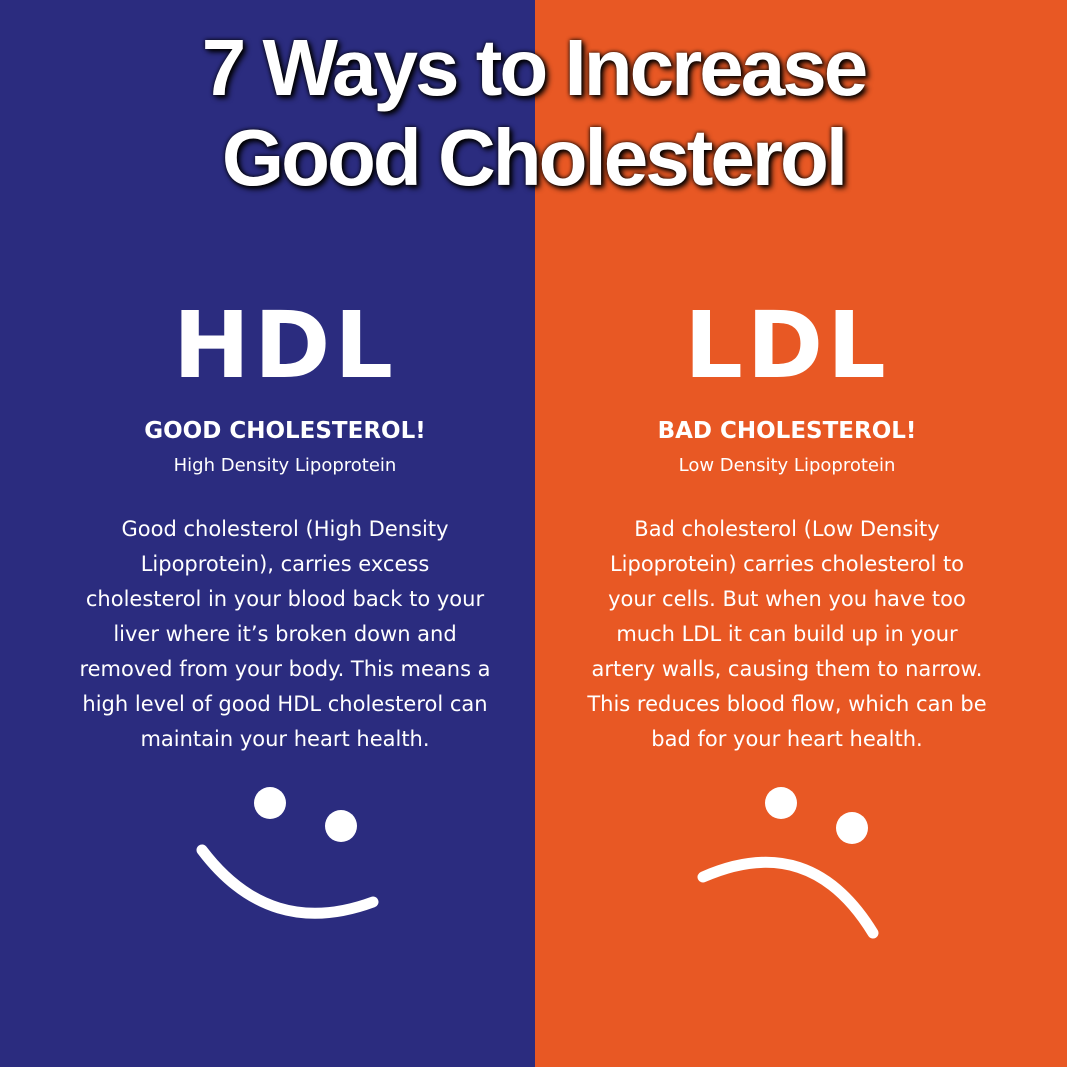 This screenshot has width=1067, height=1067. What do you see at coordinates (787, 704) in the screenshot?
I see `body-line: This reduces blood flow, which can be` at bounding box center [787, 704].